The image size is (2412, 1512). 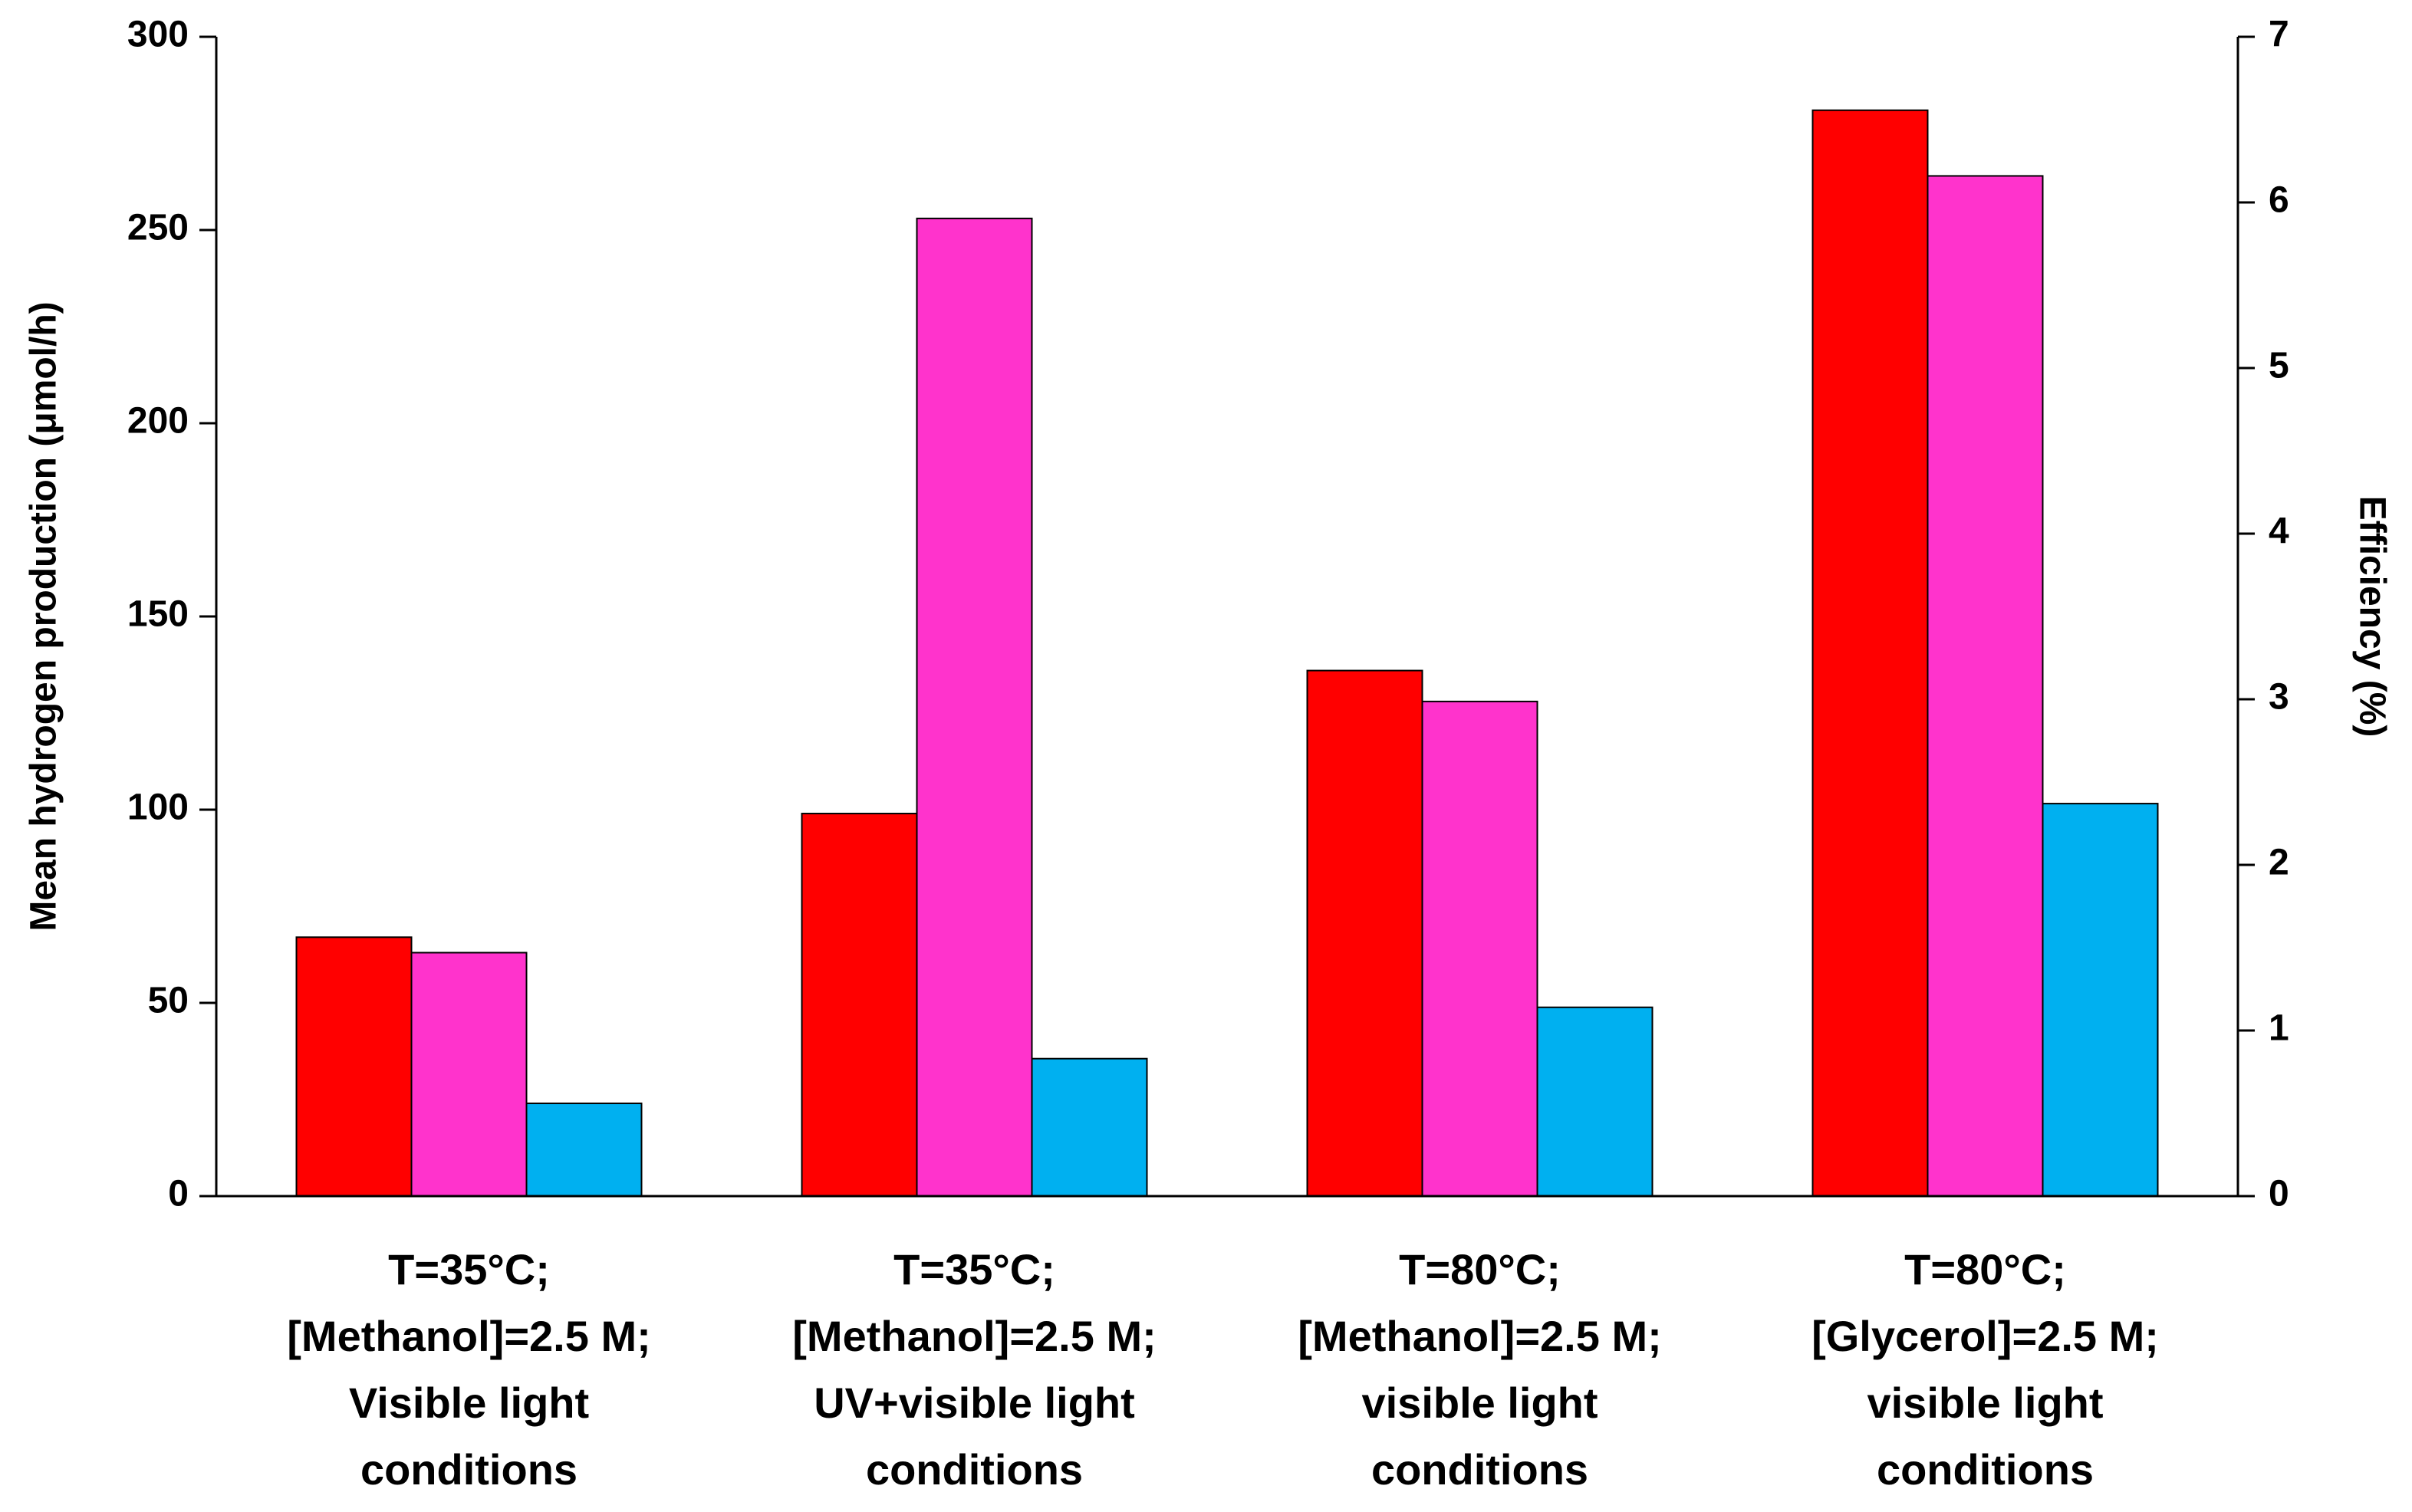 What do you see at coordinates (158, 421) in the screenshot?
I see `y-tick-label: 200` at bounding box center [158, 421].